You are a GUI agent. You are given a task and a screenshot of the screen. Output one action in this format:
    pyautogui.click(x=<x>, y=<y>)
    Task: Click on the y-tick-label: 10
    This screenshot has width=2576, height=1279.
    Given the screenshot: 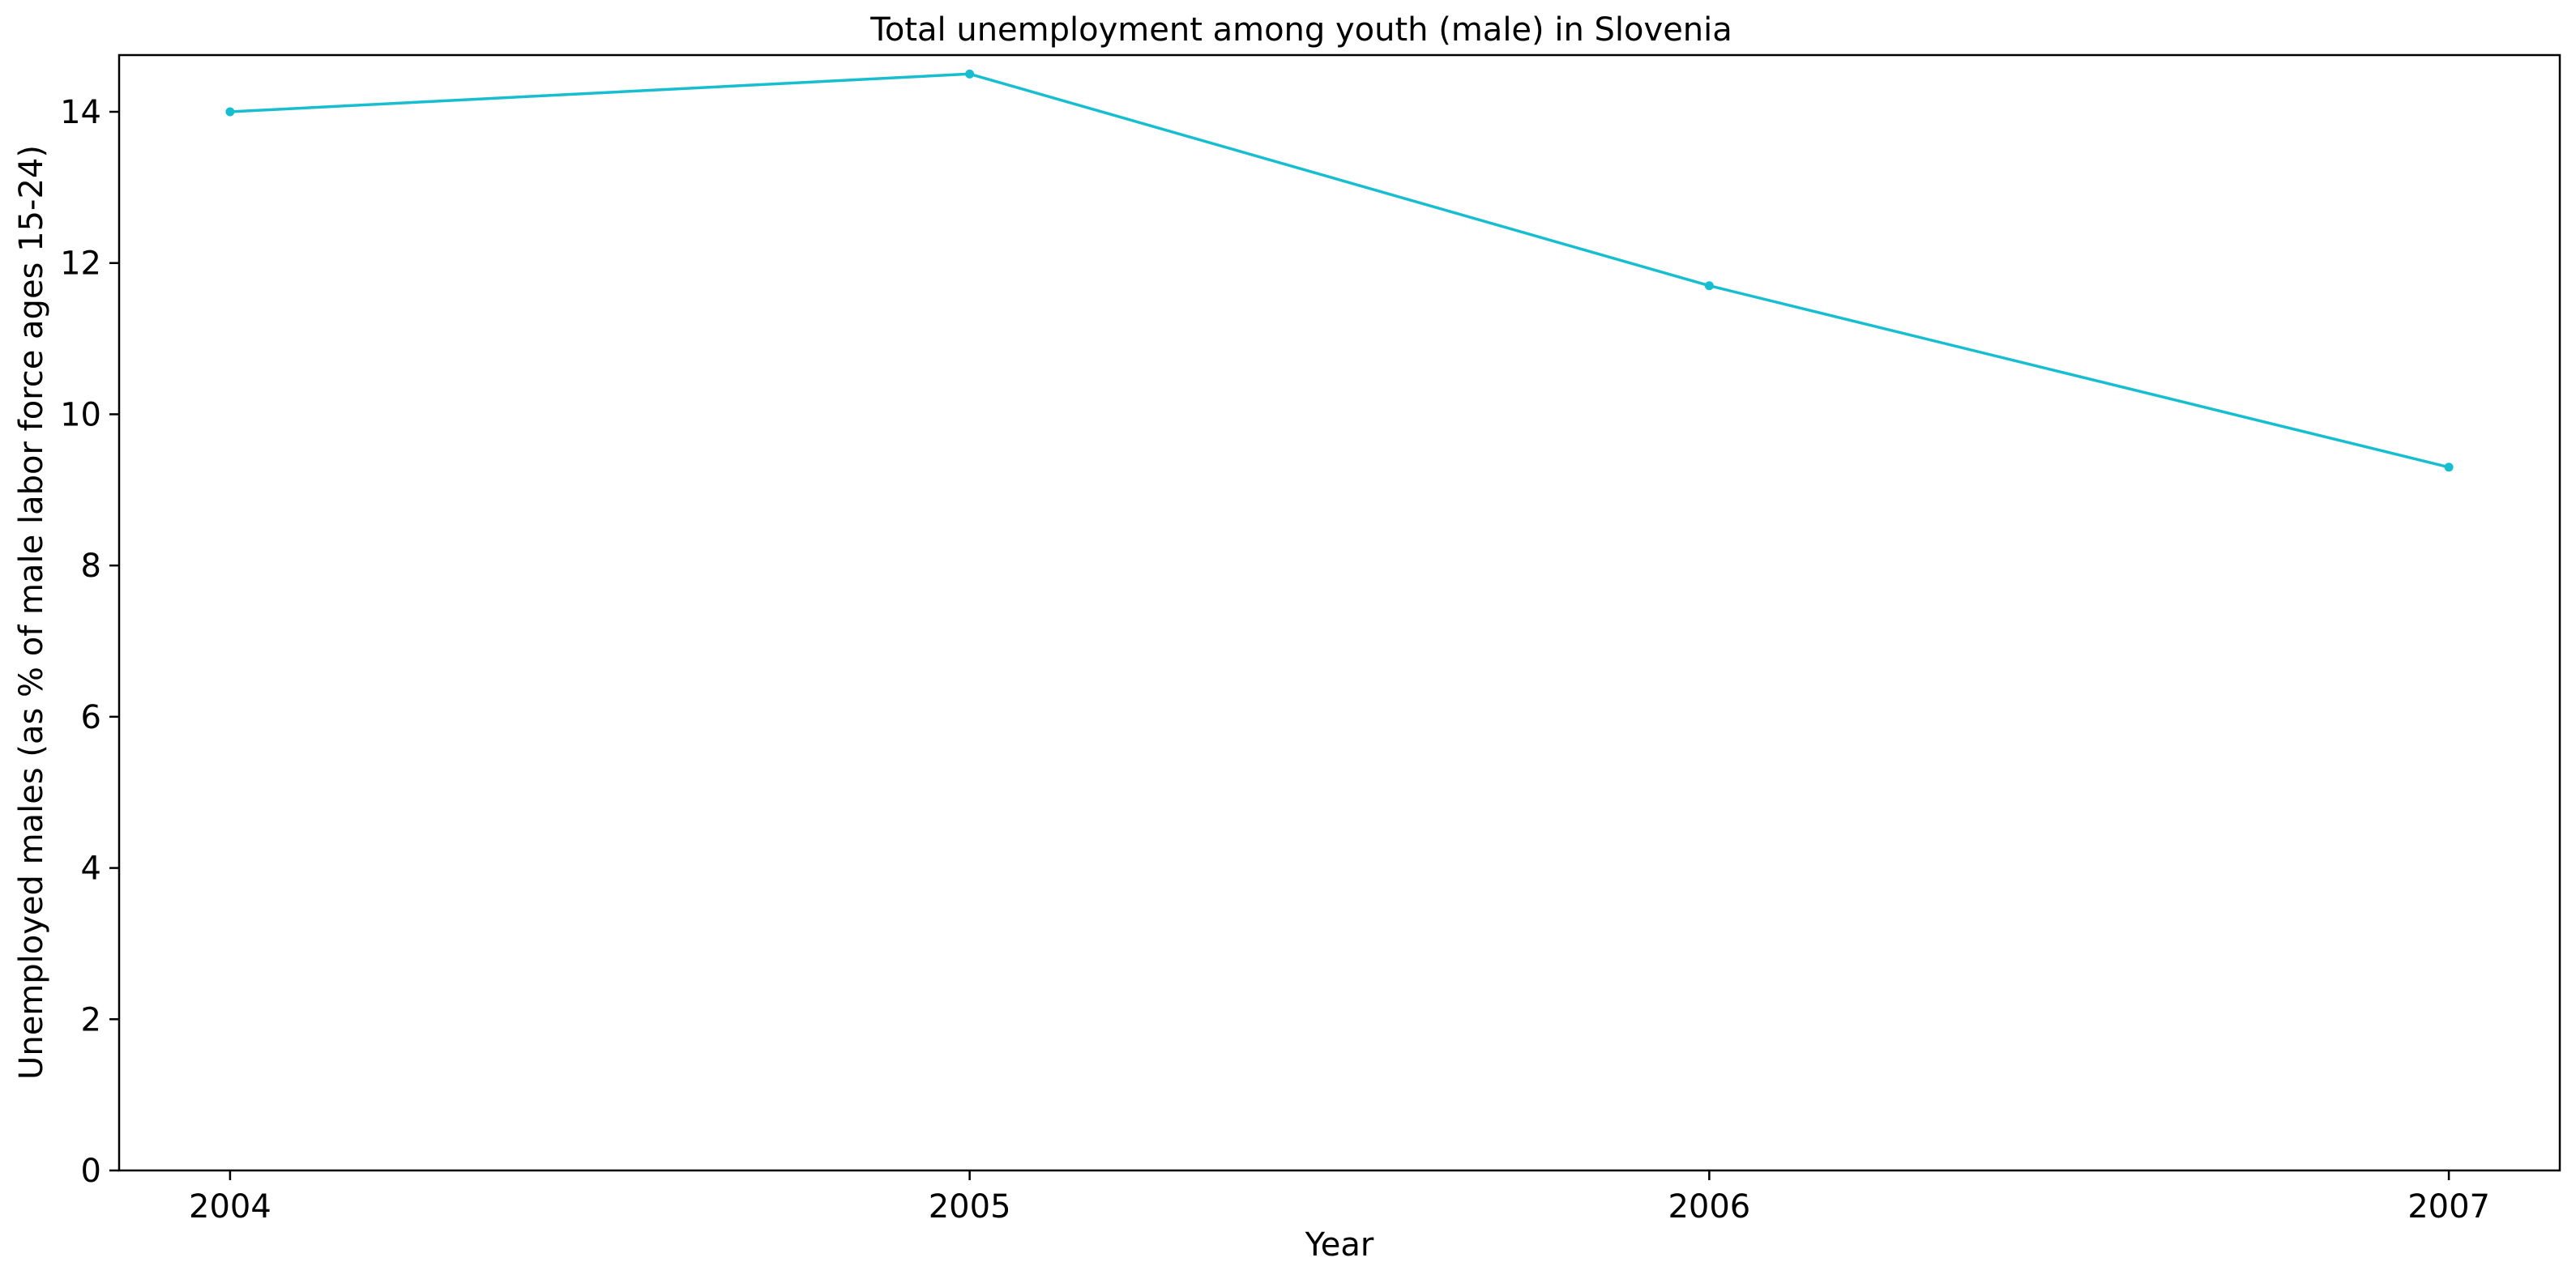 What is the action you would take?
    pyautogui.click(x=80, y=414)
    